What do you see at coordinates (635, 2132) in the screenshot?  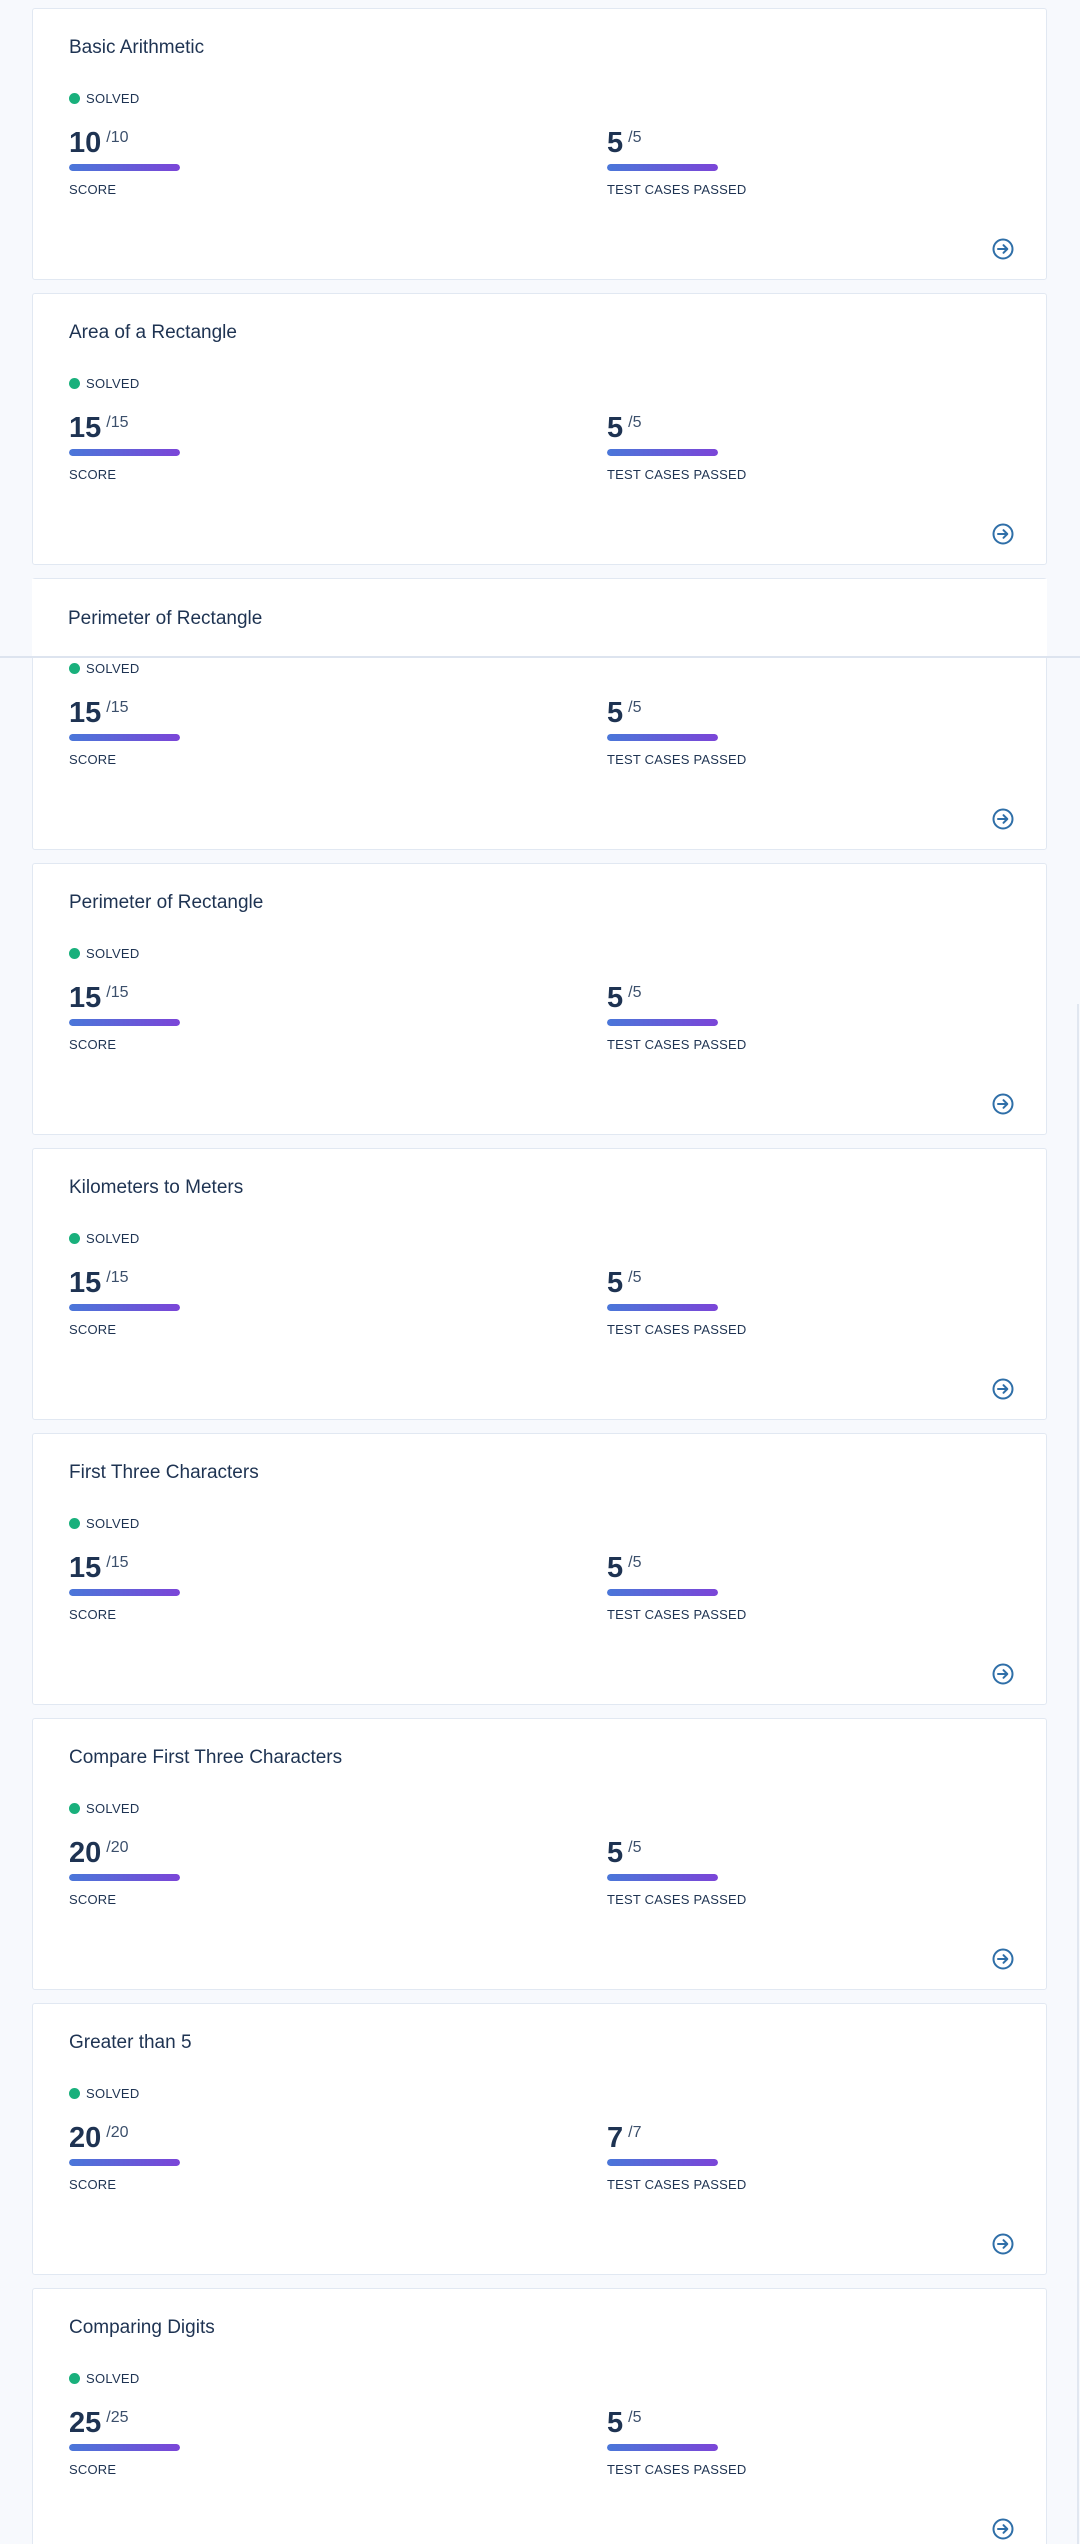 I see `test-cases-total: /7` at bounding box center [635, 2132].